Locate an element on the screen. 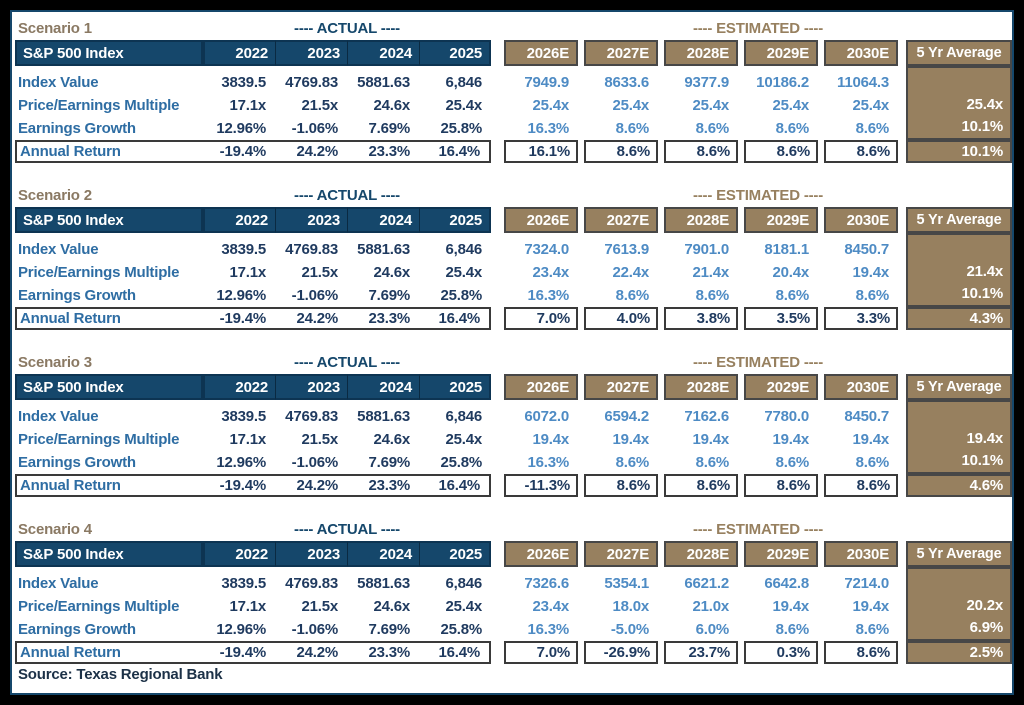 This screenshot has height=705, width=1024. index-header: S&P 500 Index is located at coordinates (109, 220).